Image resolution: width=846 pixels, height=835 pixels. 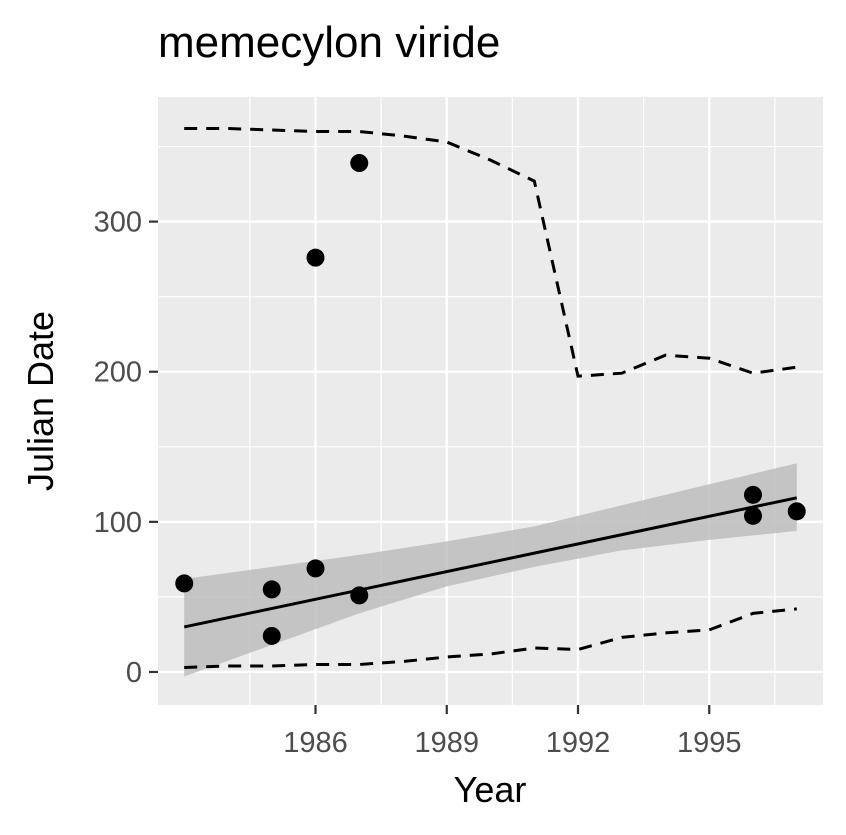 I want to click on x-tick-label: 1992, so click(x=578, y=743).